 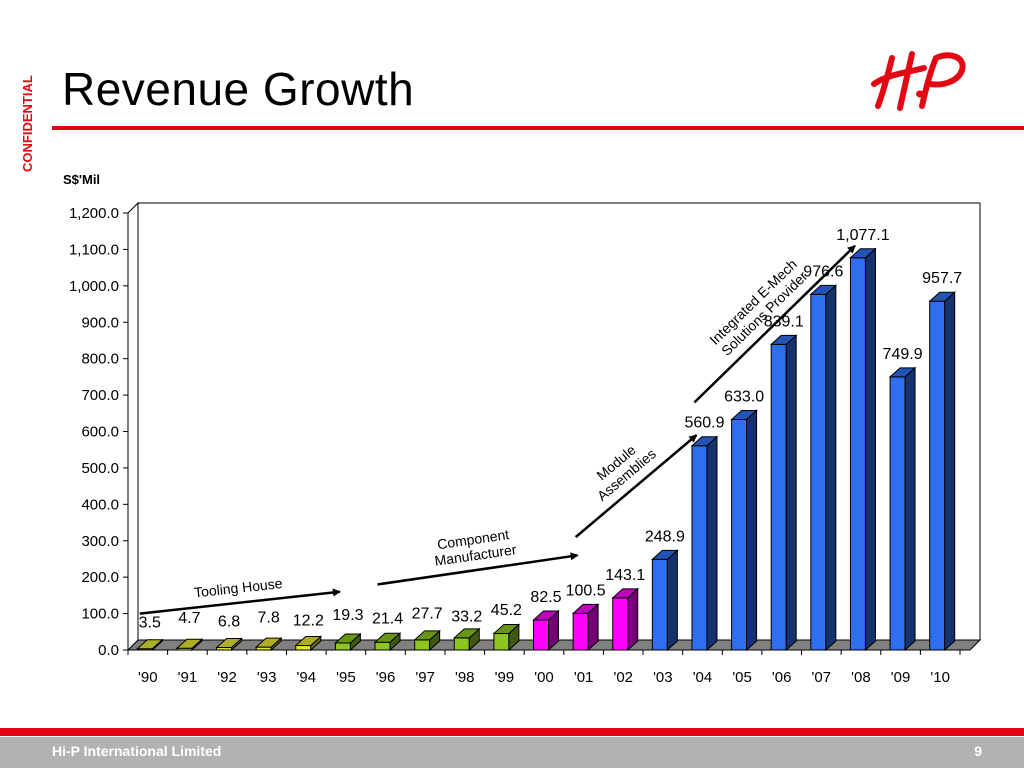 I want to click on y-tick-label: 0.0, so click(x=108, y=650).